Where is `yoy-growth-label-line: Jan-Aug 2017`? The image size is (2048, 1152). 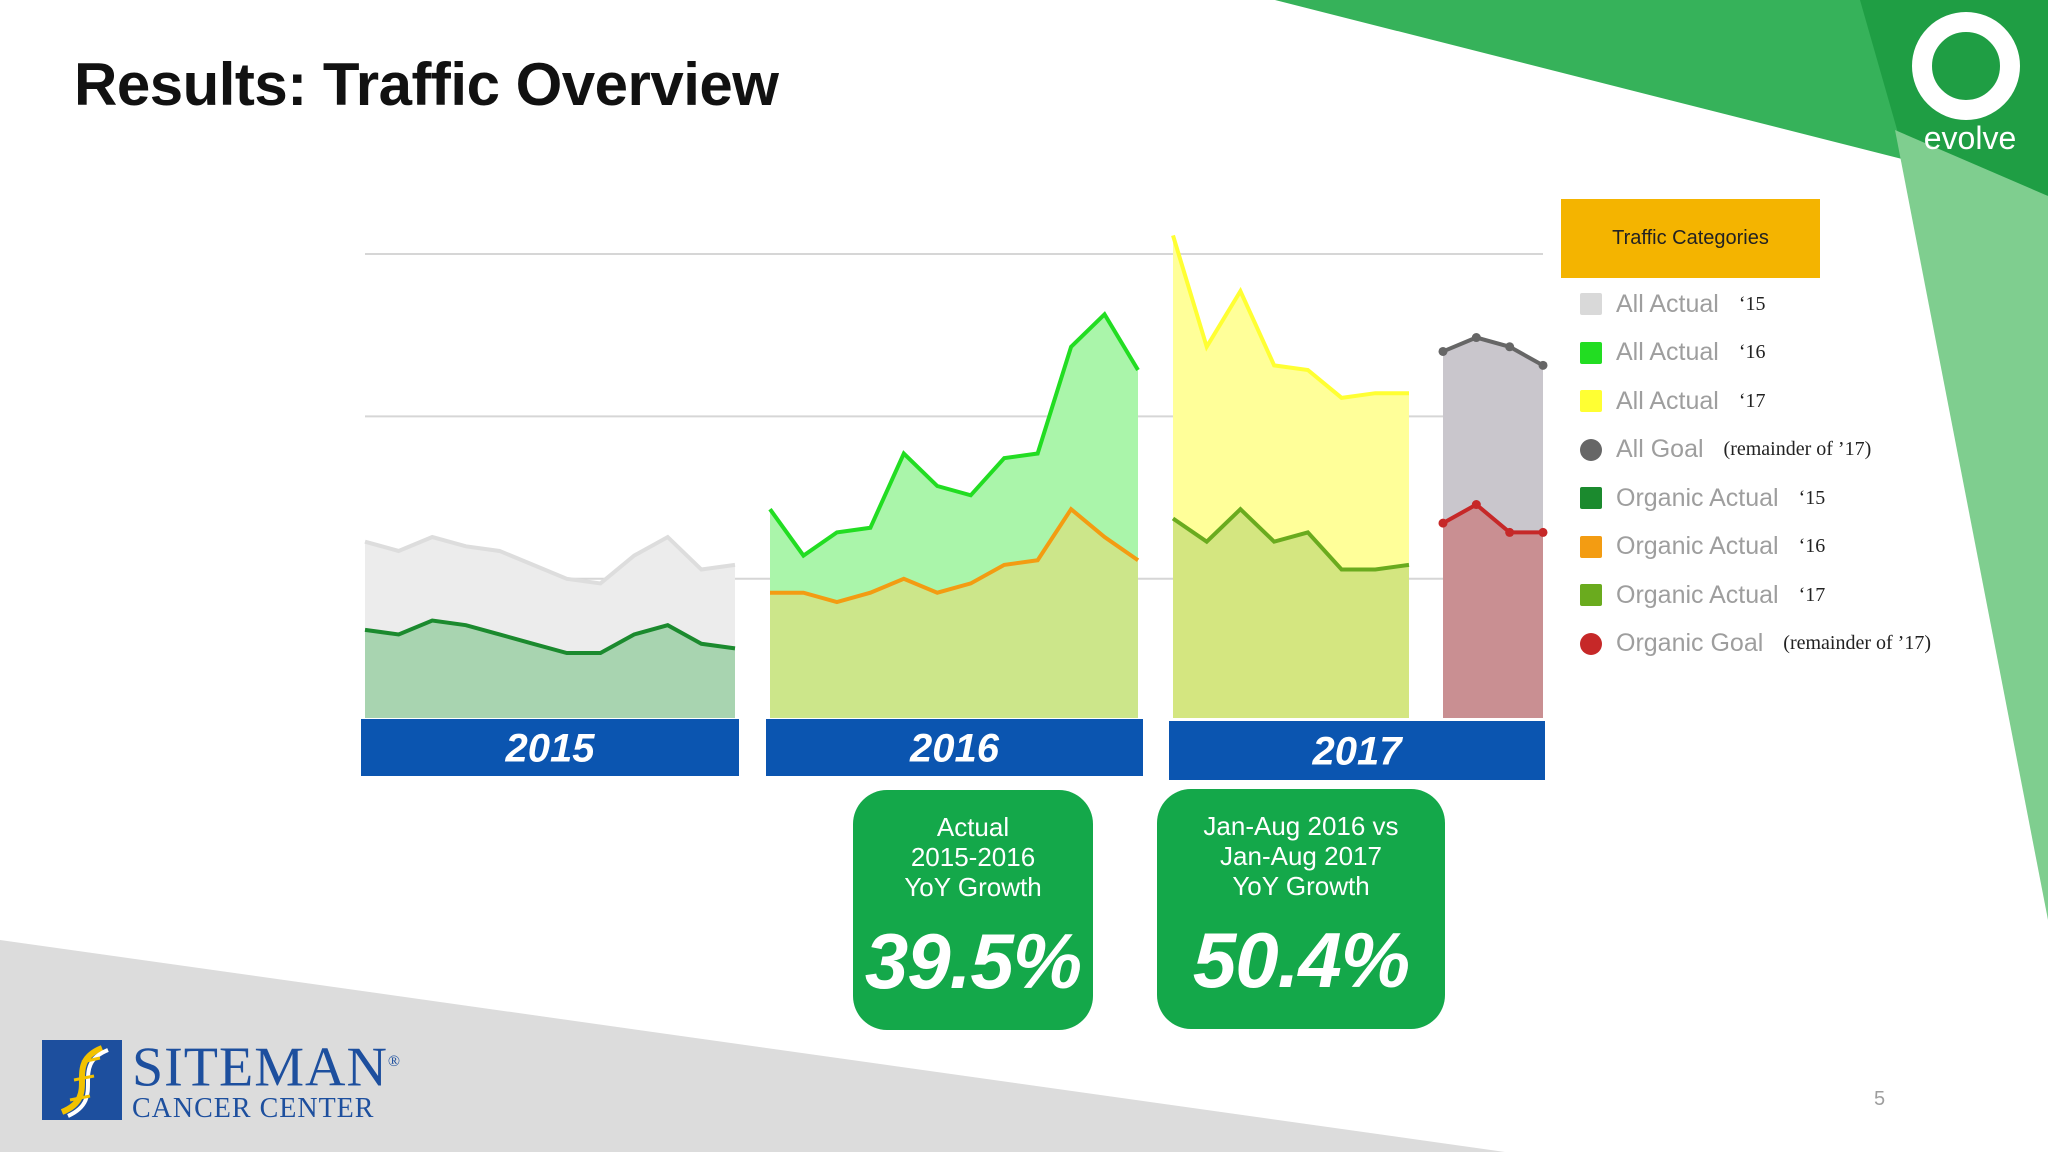
yoy-growth-label-line: Jan-Aug 2017 is located at coordinates (1301, 856).